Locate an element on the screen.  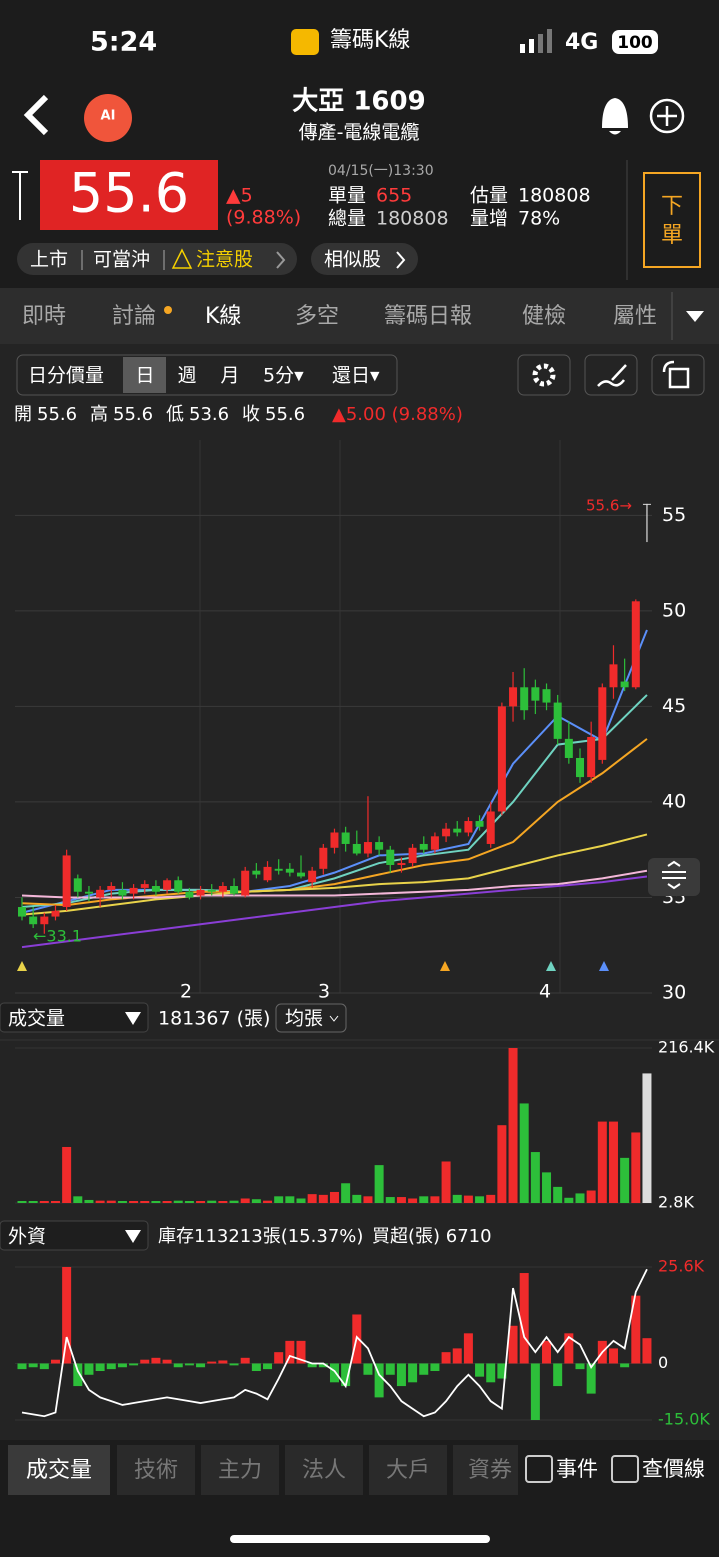
gear-icon is located at coordinates (544, 375).